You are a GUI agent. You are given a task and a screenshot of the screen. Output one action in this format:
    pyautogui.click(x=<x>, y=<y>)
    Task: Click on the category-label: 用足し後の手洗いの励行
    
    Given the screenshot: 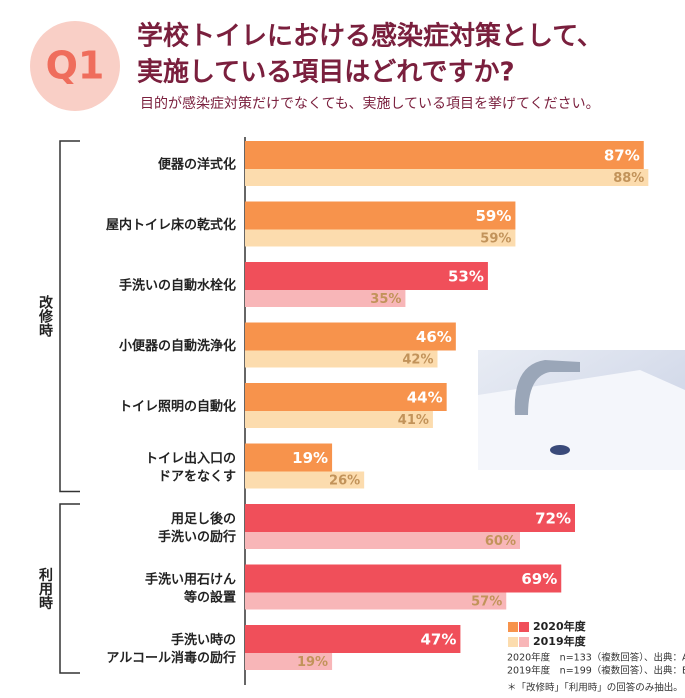 What is the action you would take?
    pyautogui.click(x=197, y=528)
    